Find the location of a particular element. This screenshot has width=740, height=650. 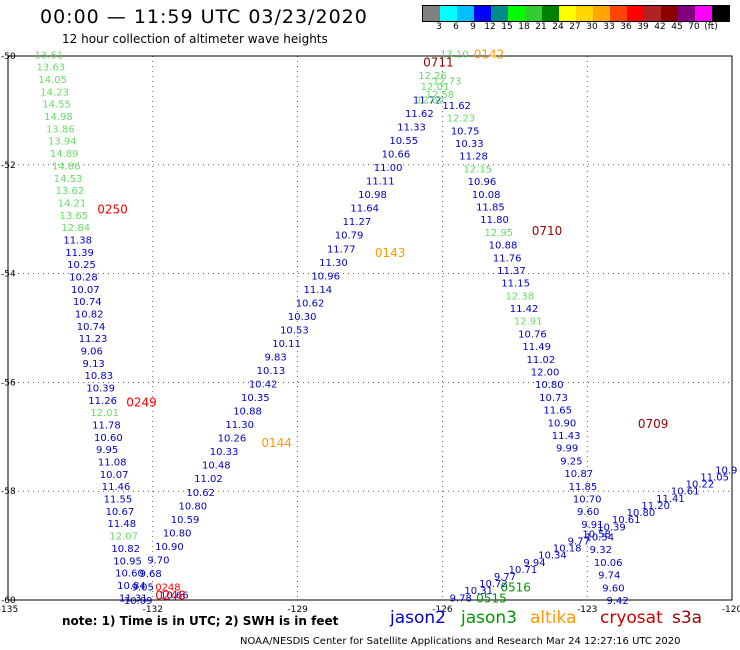

swh-value-label: 10.13 is located at coordinates (271, 371).